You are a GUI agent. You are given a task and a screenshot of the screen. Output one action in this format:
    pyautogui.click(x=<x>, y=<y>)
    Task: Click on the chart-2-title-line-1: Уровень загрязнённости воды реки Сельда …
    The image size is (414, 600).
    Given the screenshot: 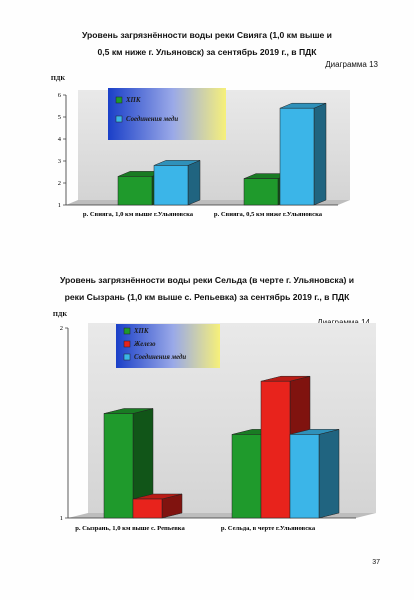 What is the action you would take?
    pyautogui.click(x=207, y=280)
    